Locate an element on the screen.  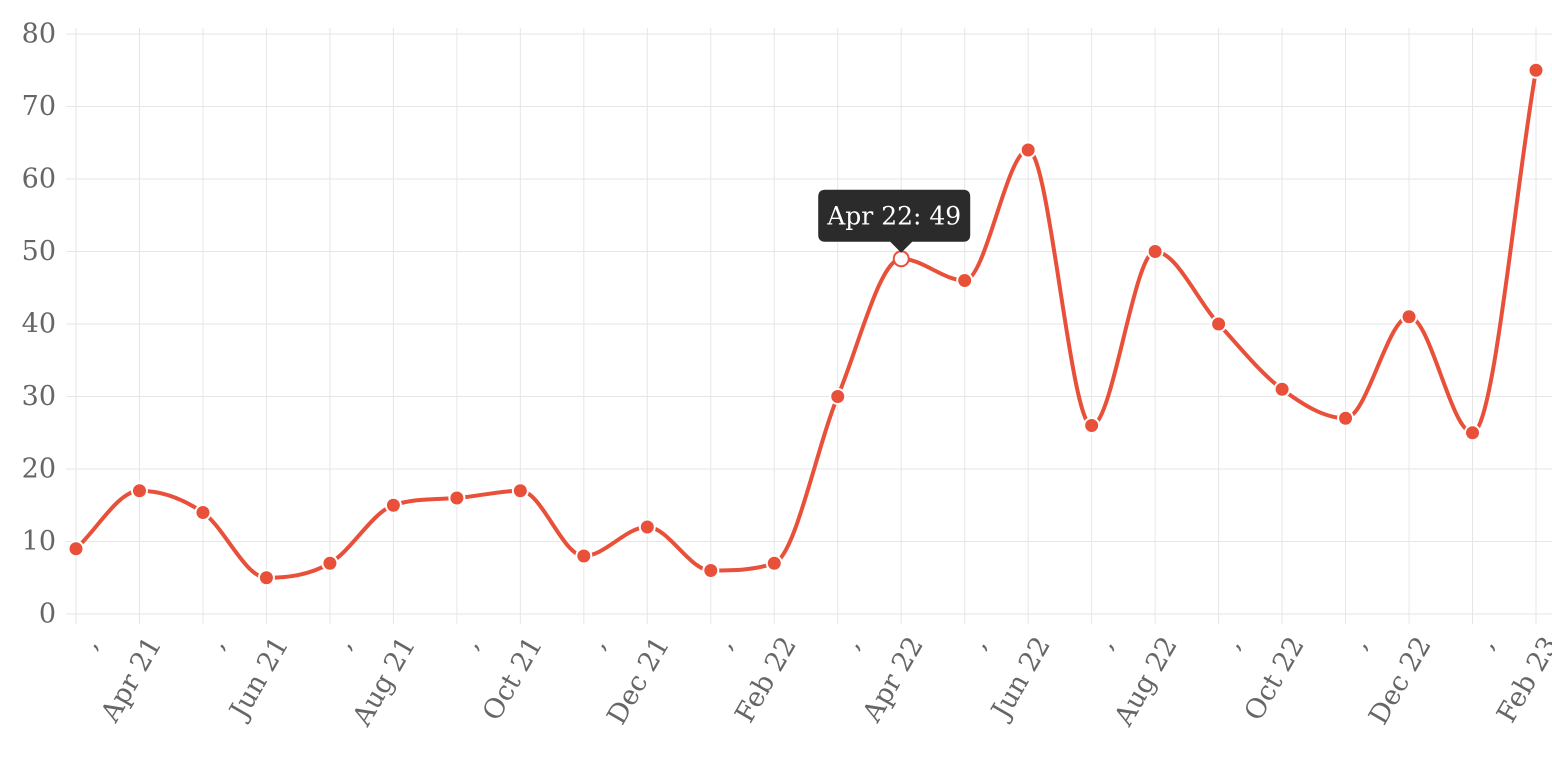
y-tick-label: 30 is located at coordinates (39, 396).